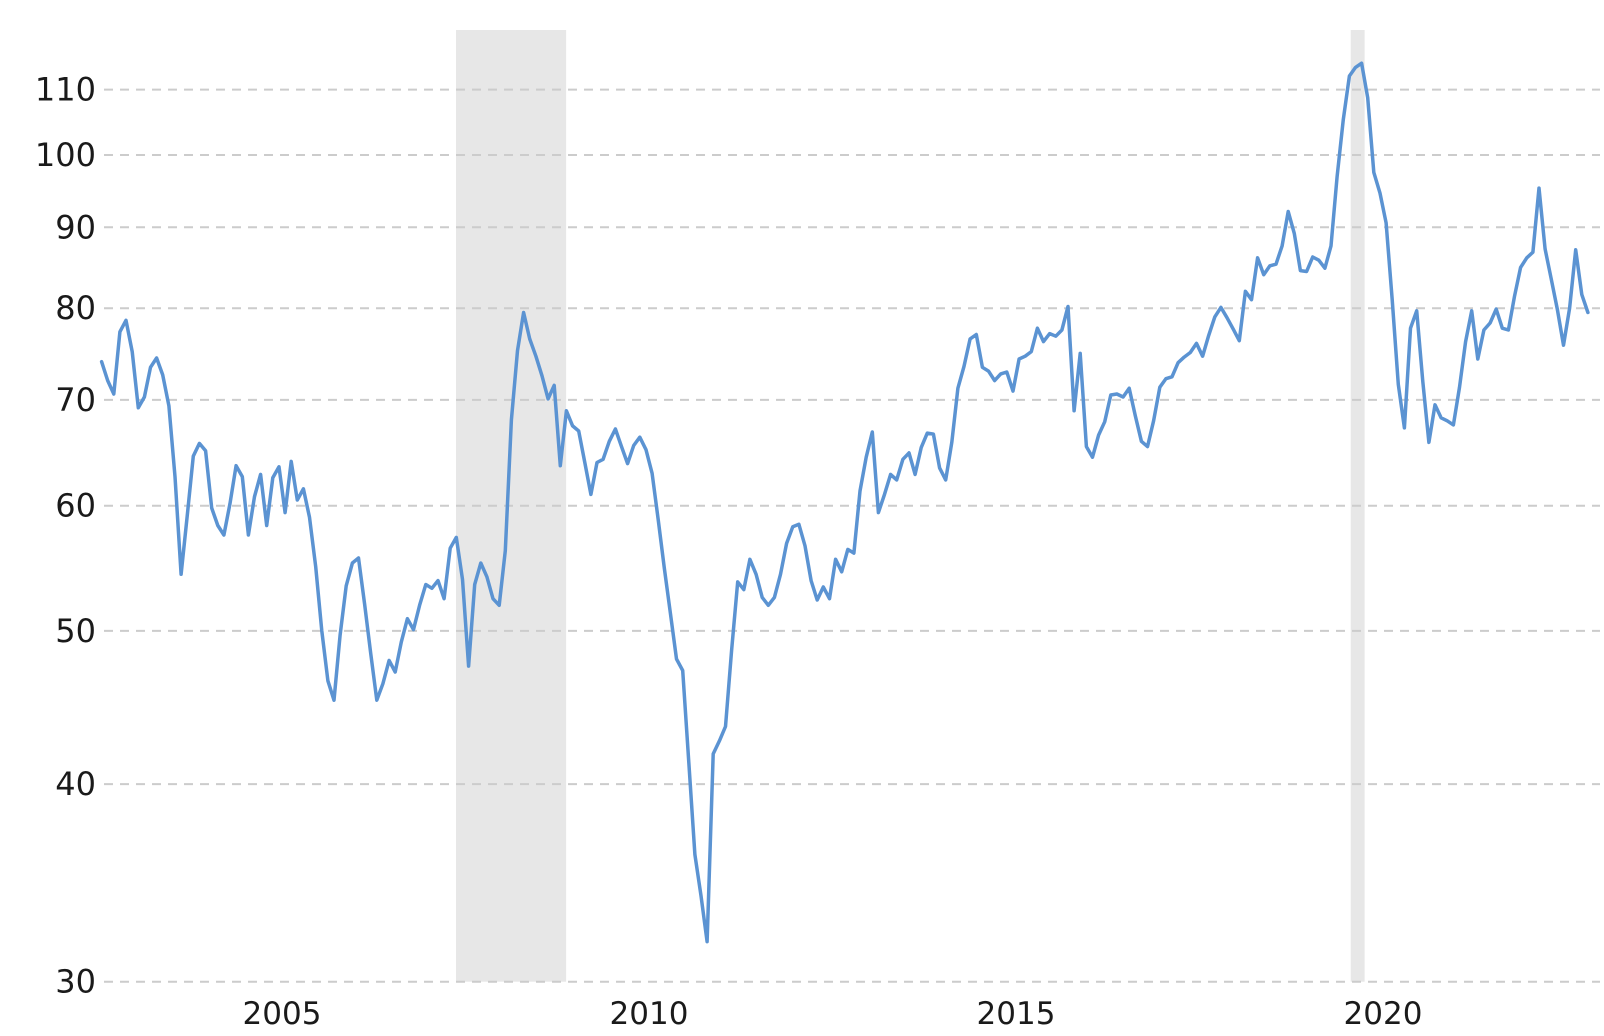 This screenshot has height=1036, width=1604. I want to click on x-axis-tick-label: 2020, so click(1383, 1014).